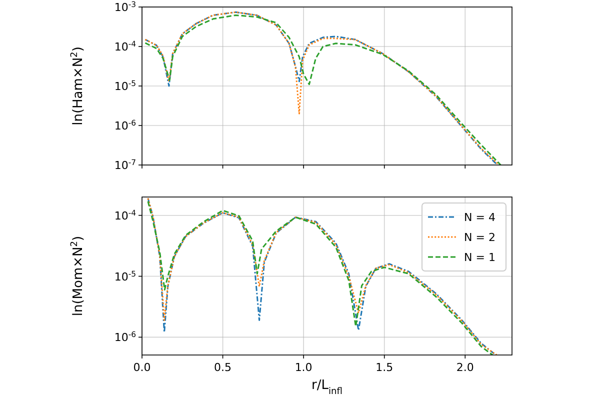  I want to click on legend-label: N = 1, so click(480, 257).